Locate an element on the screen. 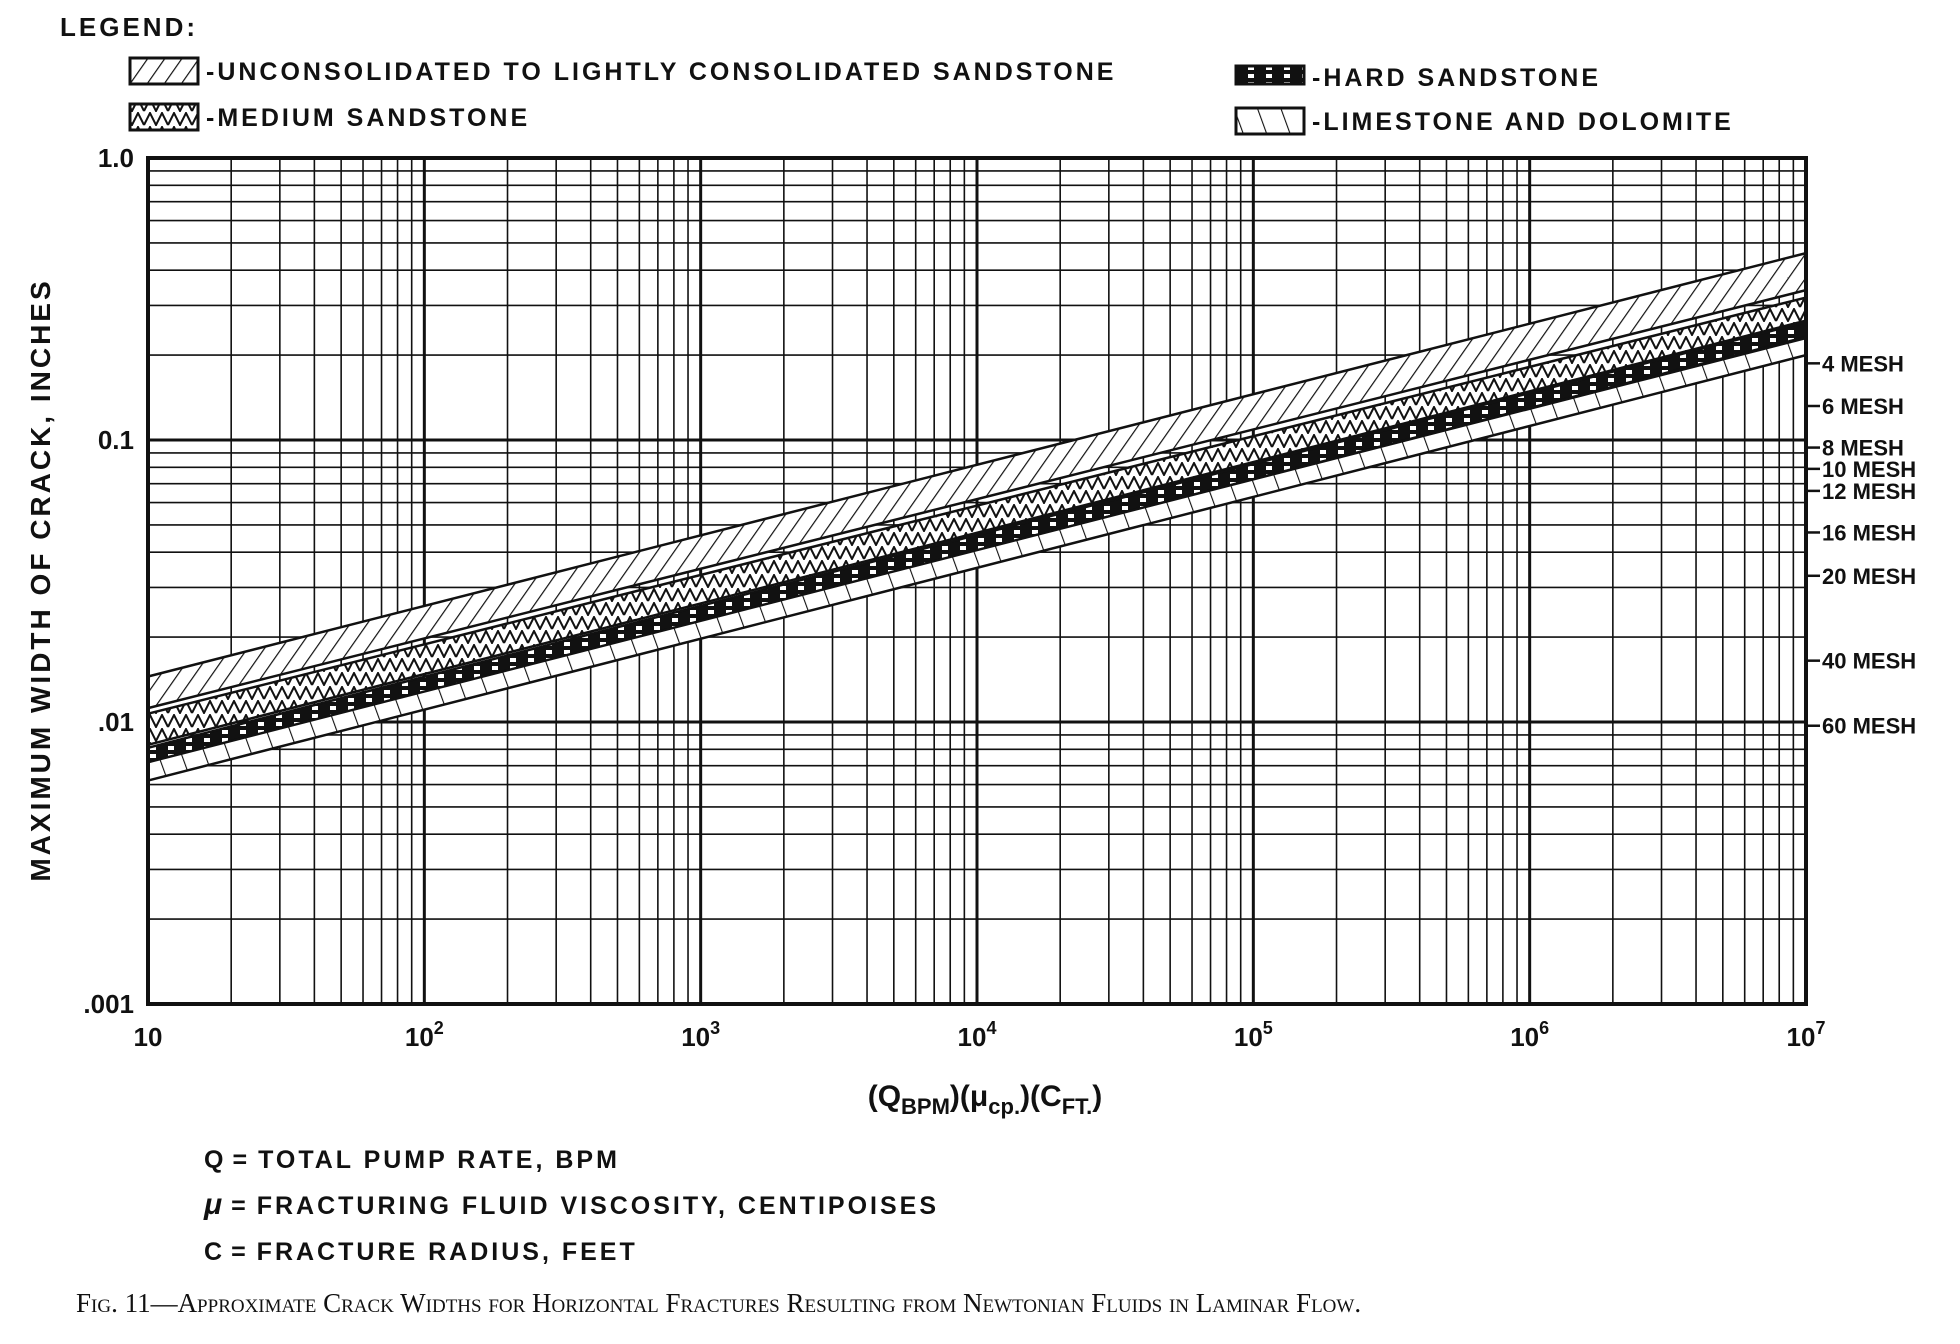 The image size is (1960, 1344). x-axis-ticks: 10 10² 10³ 10⁴ 10⁵ 10⁶ 10⁷ is located at coordinates (980, 1035).